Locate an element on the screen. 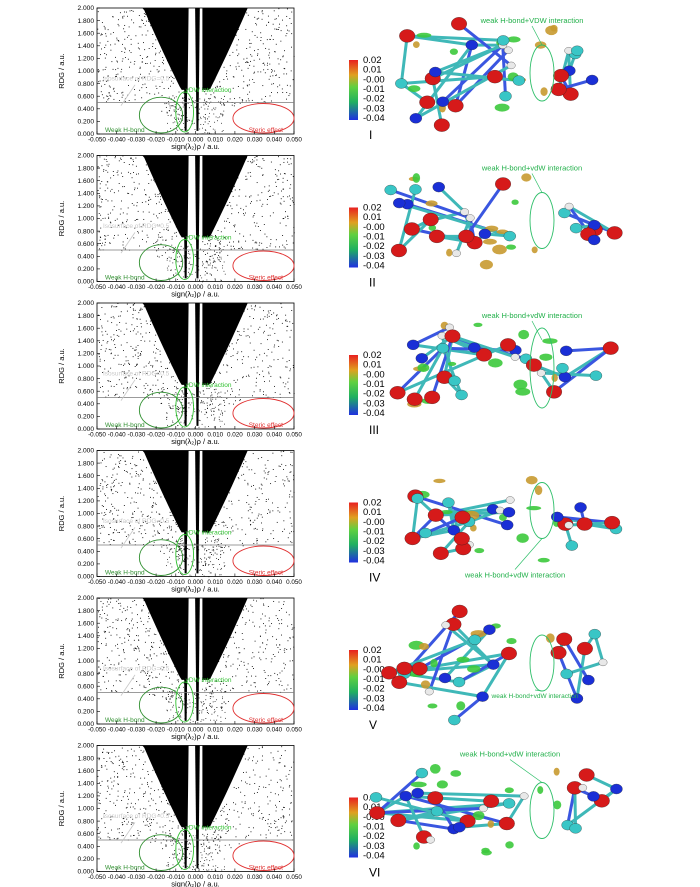 The image size is (700, 887). y-axis-label: RDG / a.u. is located at coordinates (61, 218).